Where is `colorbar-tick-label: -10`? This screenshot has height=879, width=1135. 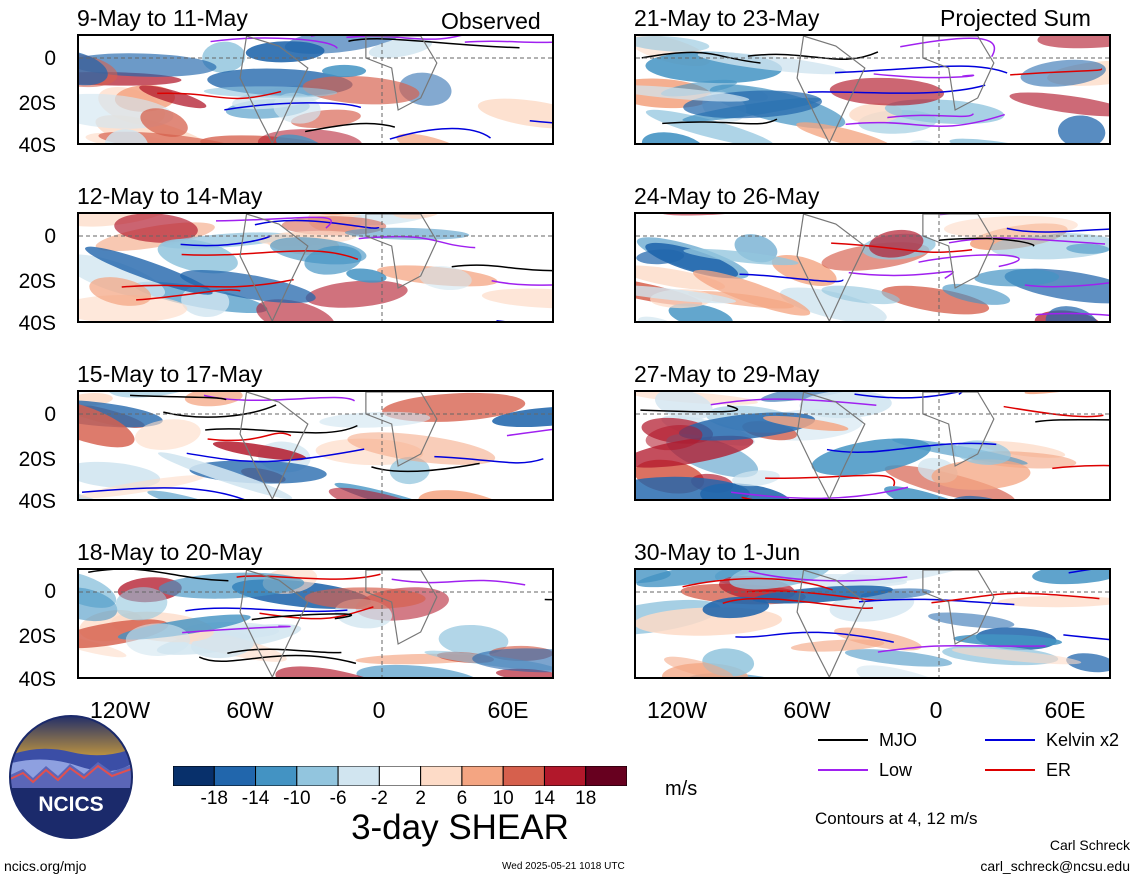
colorbar-tick-label: -10 is located at coordinates (297, 798).